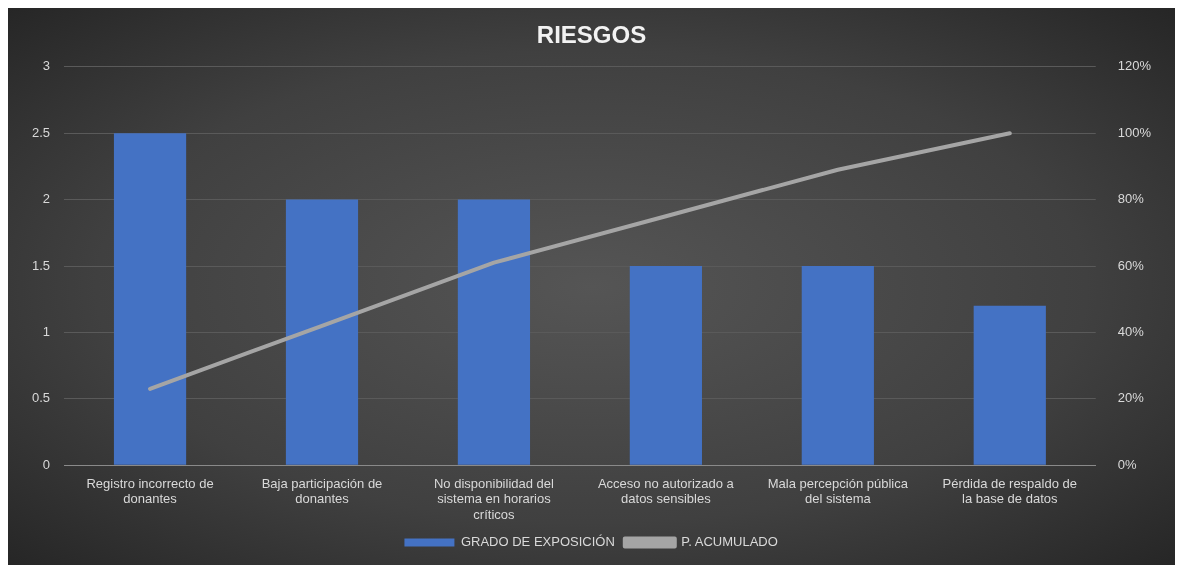 Image resolution: width=1183 pixels, height=573 pixels. Describe the element at coordinates (322, 491) in the screenshot. I see `x-tick-label: Baja participación de donantes` at that location.